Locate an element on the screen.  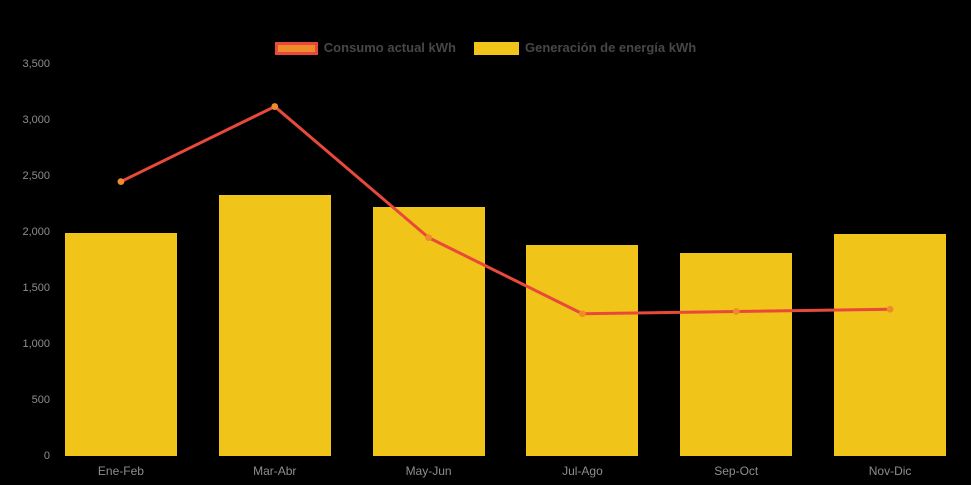
generacion-legend-label: Generación de energía kWh is located at coordinates (610, 47).